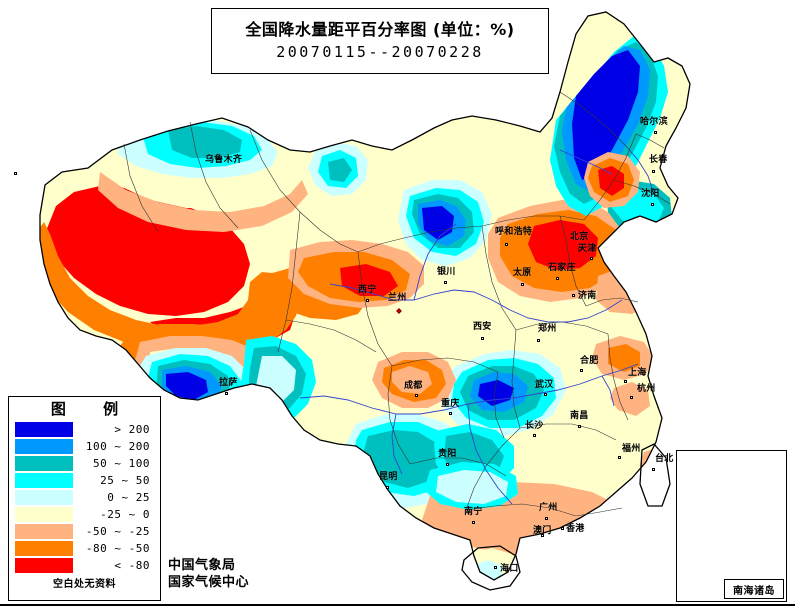 The image size is (795, 610). What do you see at coordinates (731, 526) in the screenshot?
I see `south-china-sea-inset: 南海诸岛` at bounding box center [731, 526].